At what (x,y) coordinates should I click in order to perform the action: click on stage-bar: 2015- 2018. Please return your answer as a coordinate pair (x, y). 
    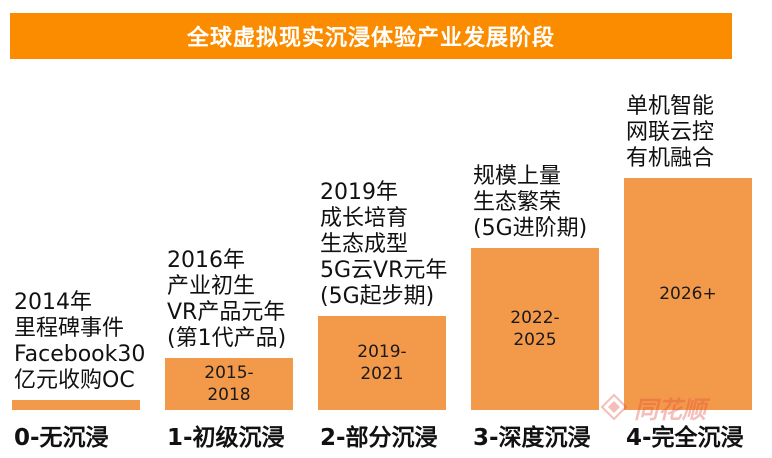
    Looking at the image, I should click on (229, 384).